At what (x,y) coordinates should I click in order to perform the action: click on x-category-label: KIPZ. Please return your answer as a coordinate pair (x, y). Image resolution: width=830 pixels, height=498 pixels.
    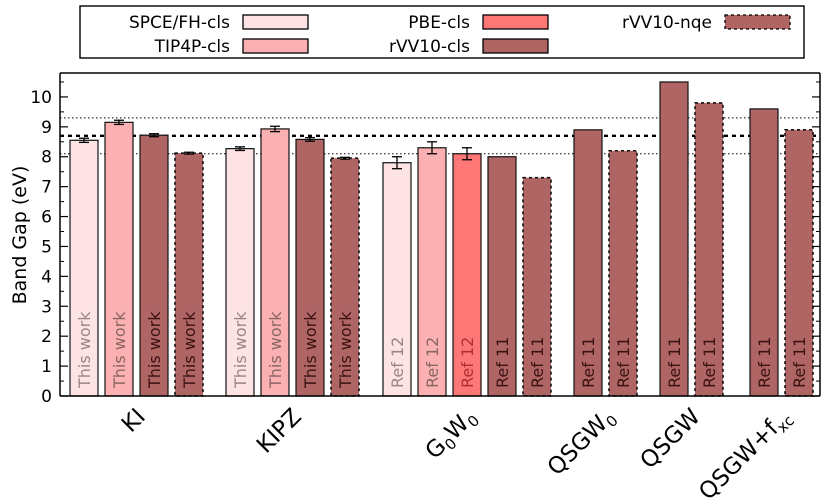
    Looking at the image, I should click on (279, 431).